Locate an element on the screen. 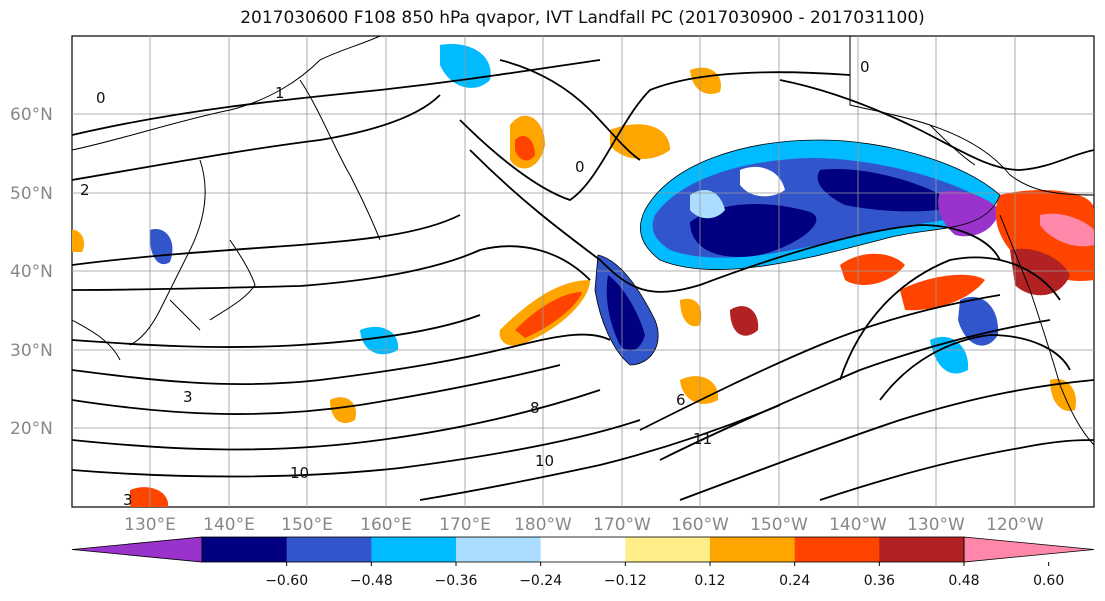  lon-label: 140°W is located at coordinates (858, 525).